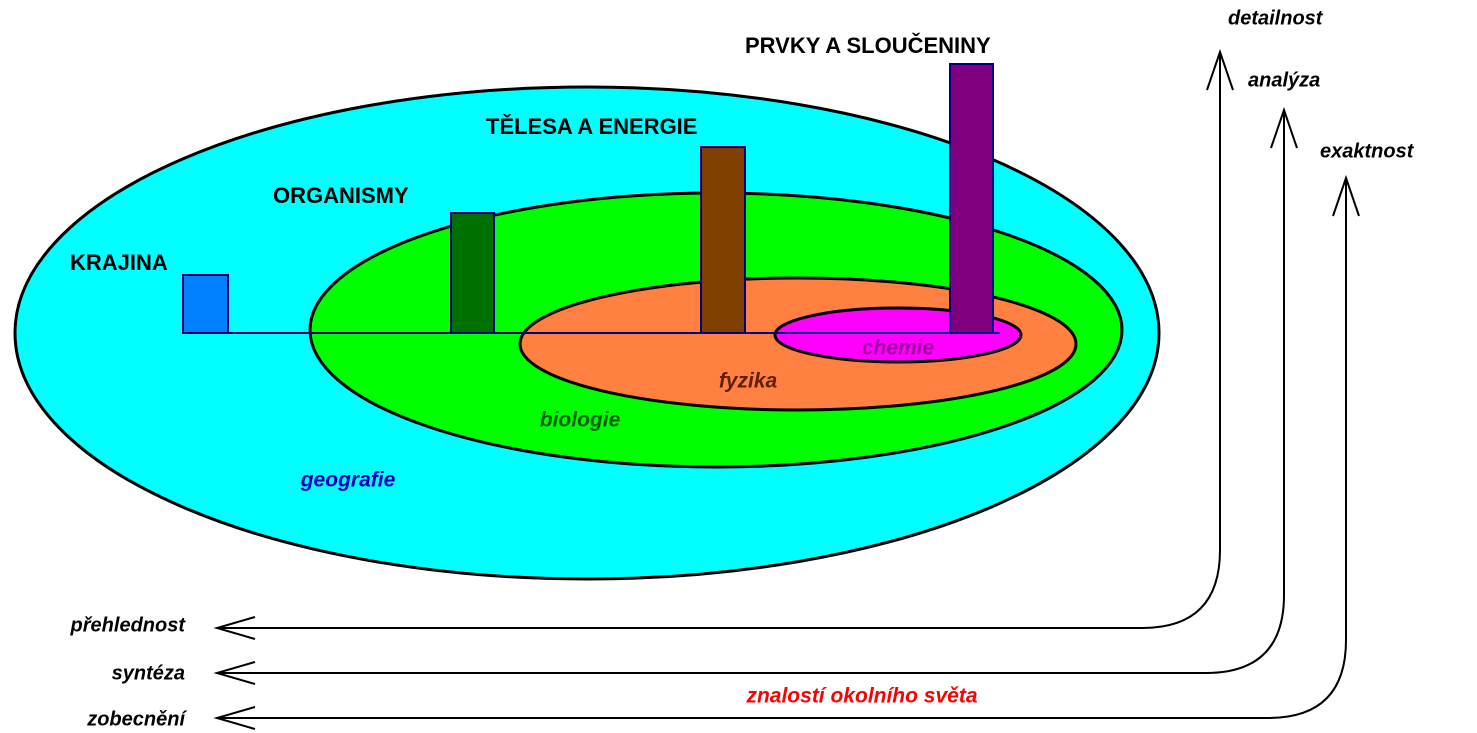  I want to click on level-label: ORGANISMY, so click(341, 195).